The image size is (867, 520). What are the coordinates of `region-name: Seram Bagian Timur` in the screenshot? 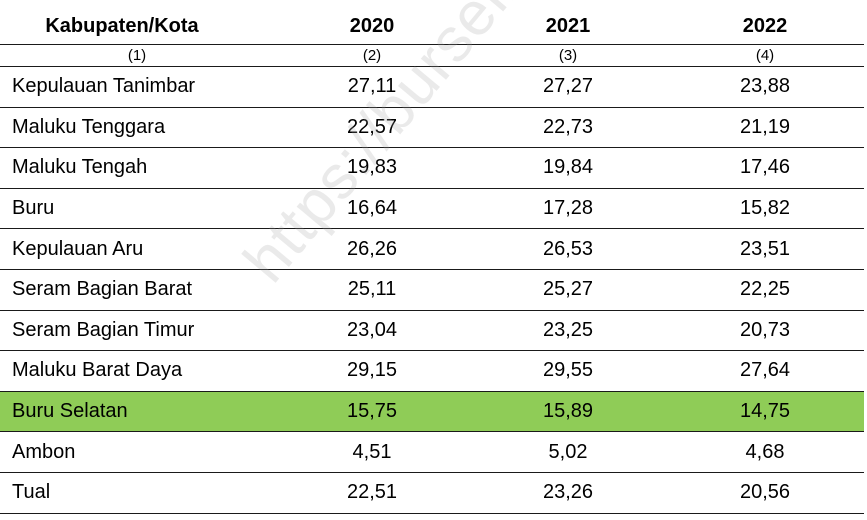 It's located at (103, 329).